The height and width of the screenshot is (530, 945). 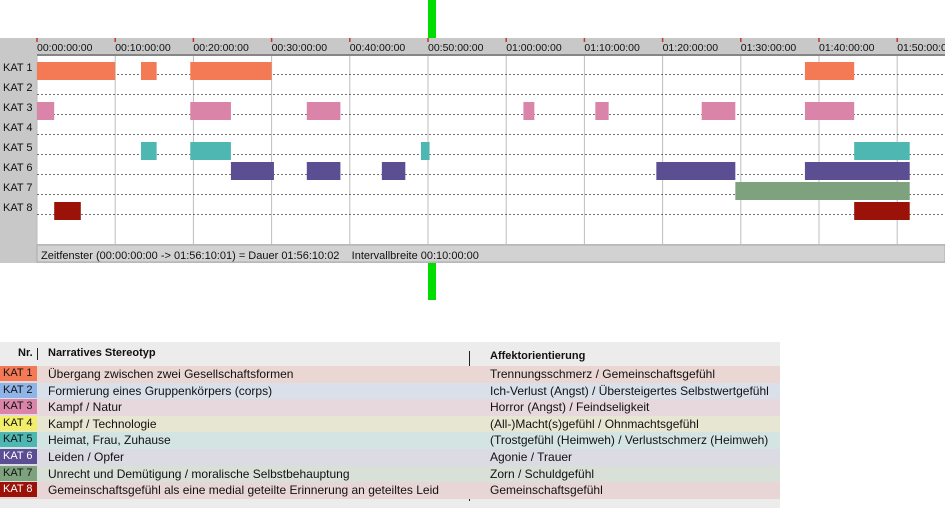 What do you see at coordinates (221, 48) in the screenshot?
I see `x-tick-label: 00:20:00:00` at bounding box center [221, 48].